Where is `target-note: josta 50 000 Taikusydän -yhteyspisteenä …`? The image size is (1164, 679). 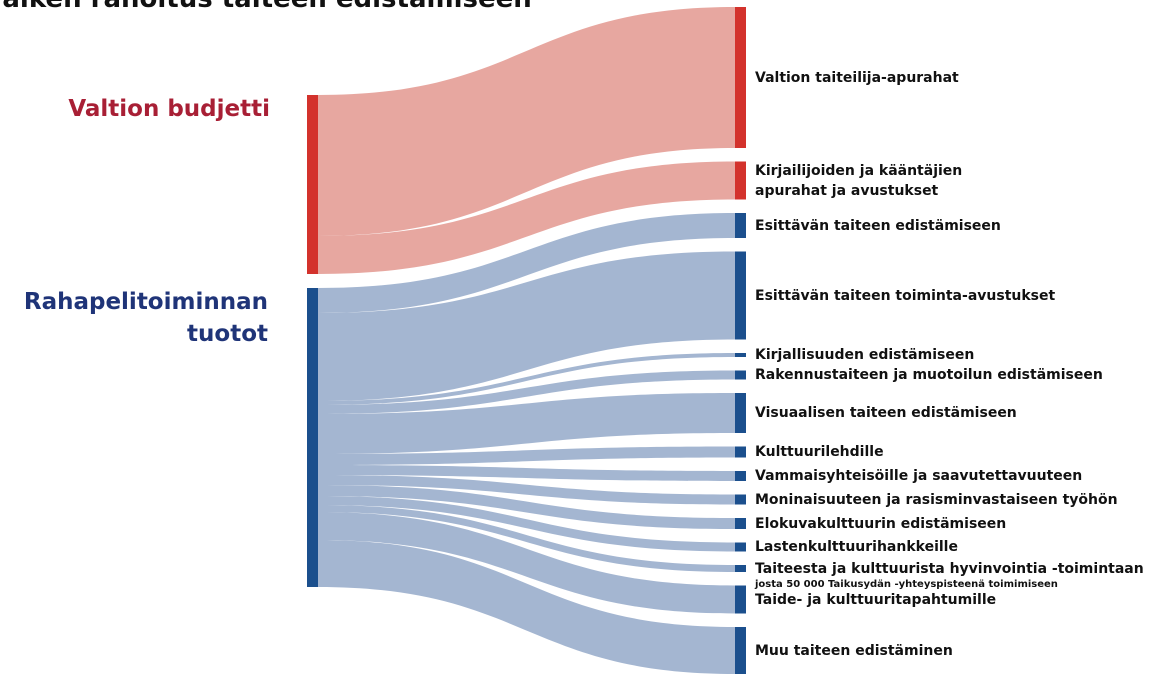
target-note: josta 50 000 Taikusydän -yhteyspisteenä … is located at coordinates (906, 584).